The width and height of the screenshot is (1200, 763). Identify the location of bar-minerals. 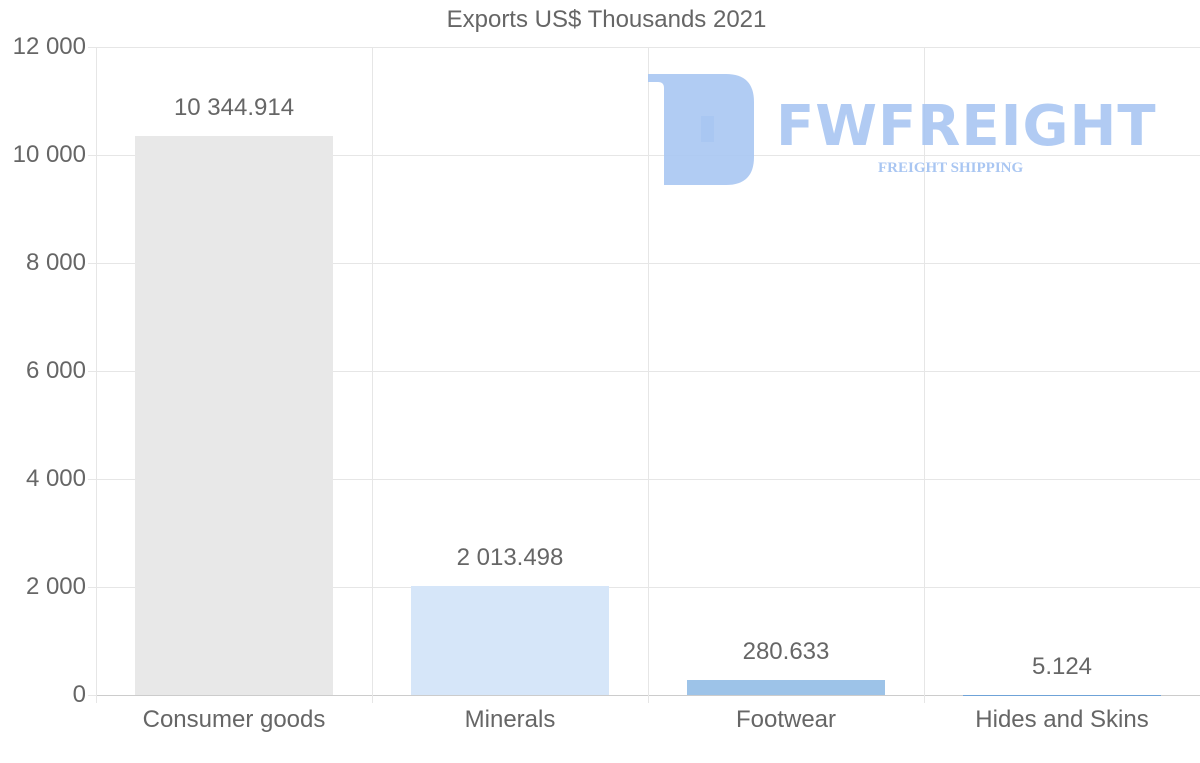
(510, 640).